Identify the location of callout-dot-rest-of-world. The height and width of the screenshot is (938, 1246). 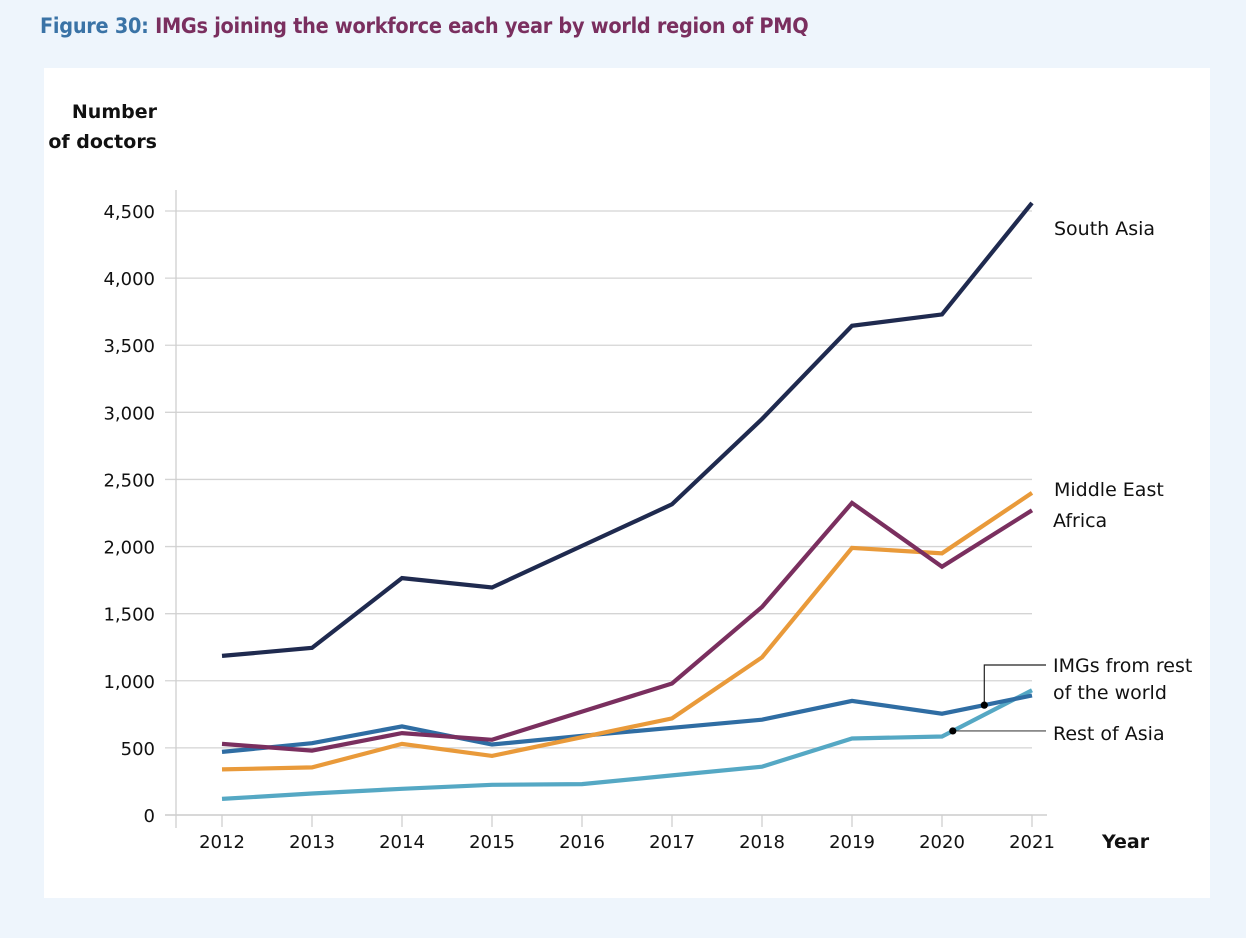
(984, 705).